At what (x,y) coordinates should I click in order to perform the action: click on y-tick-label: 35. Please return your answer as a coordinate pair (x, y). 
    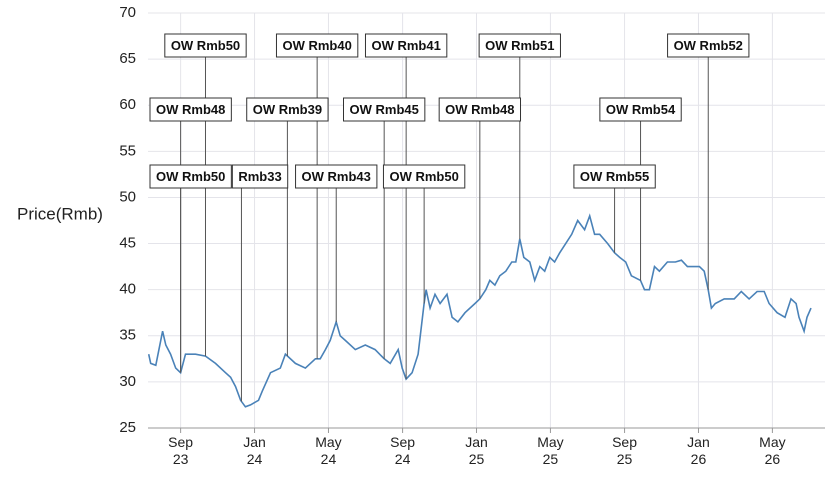
    Looking at the image, I should click on (127, 335).